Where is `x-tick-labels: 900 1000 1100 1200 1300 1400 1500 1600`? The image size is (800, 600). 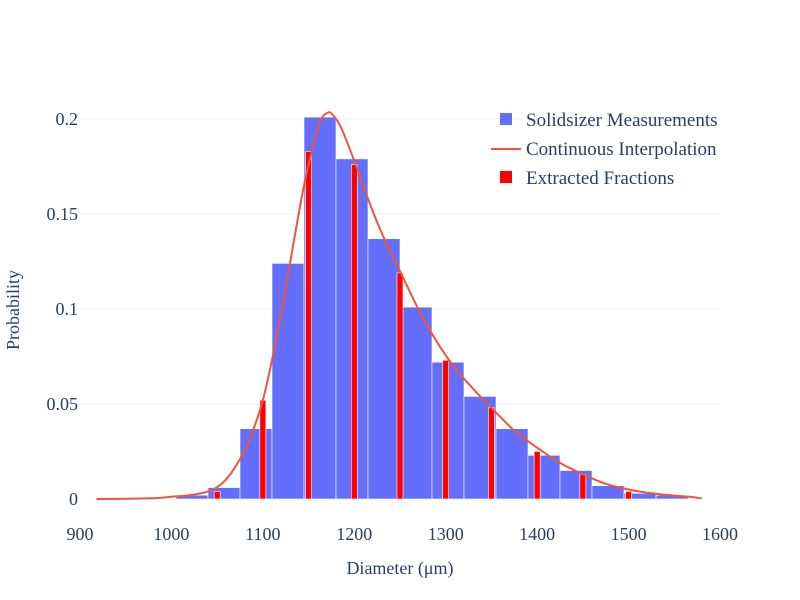 x-tick-labels: 900 1000 1100 1200 1300 1400 1500 1600 is located at coordinates (403, 534).